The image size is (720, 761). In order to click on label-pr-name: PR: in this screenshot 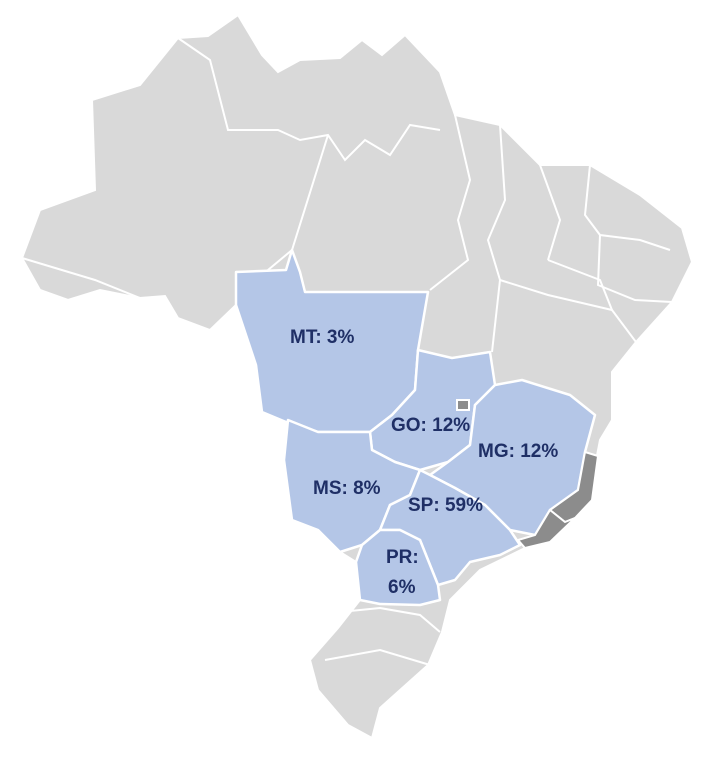, I will do `click(402, 557)`.